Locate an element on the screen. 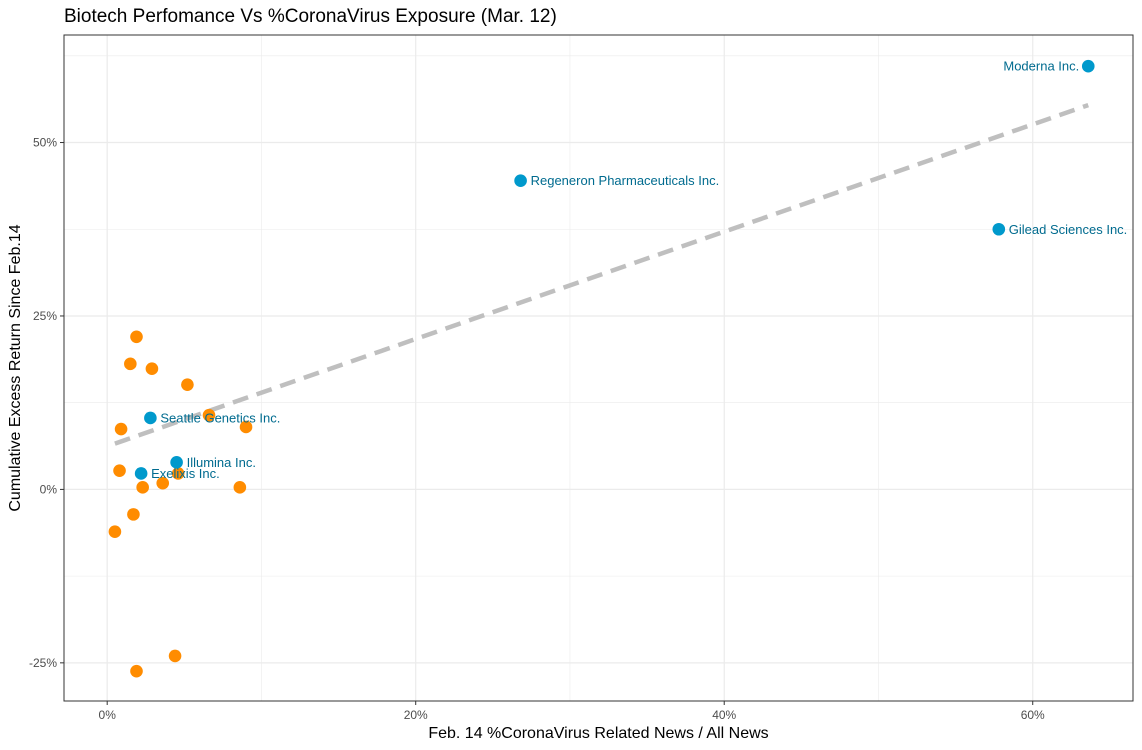  point-label: Exelixis Inc. is located at coordinates (185, 473).